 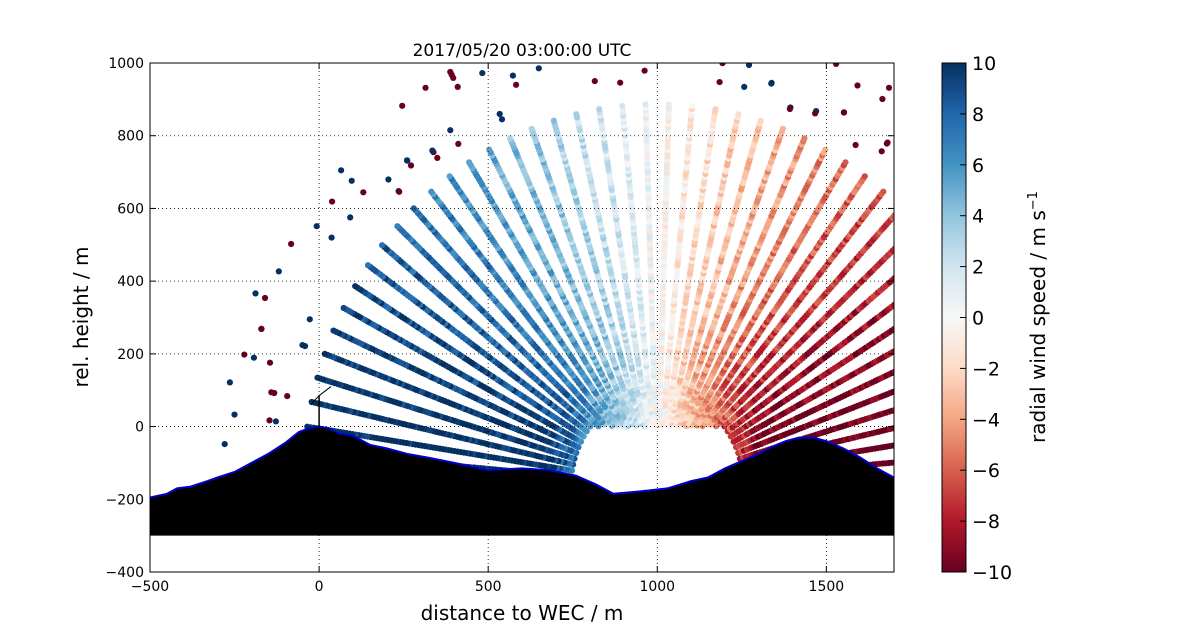 What do you see at coordinates (657, 587) in the screenshot?
I see `x-tick-label: 1000` at bounding box center [657, 587].